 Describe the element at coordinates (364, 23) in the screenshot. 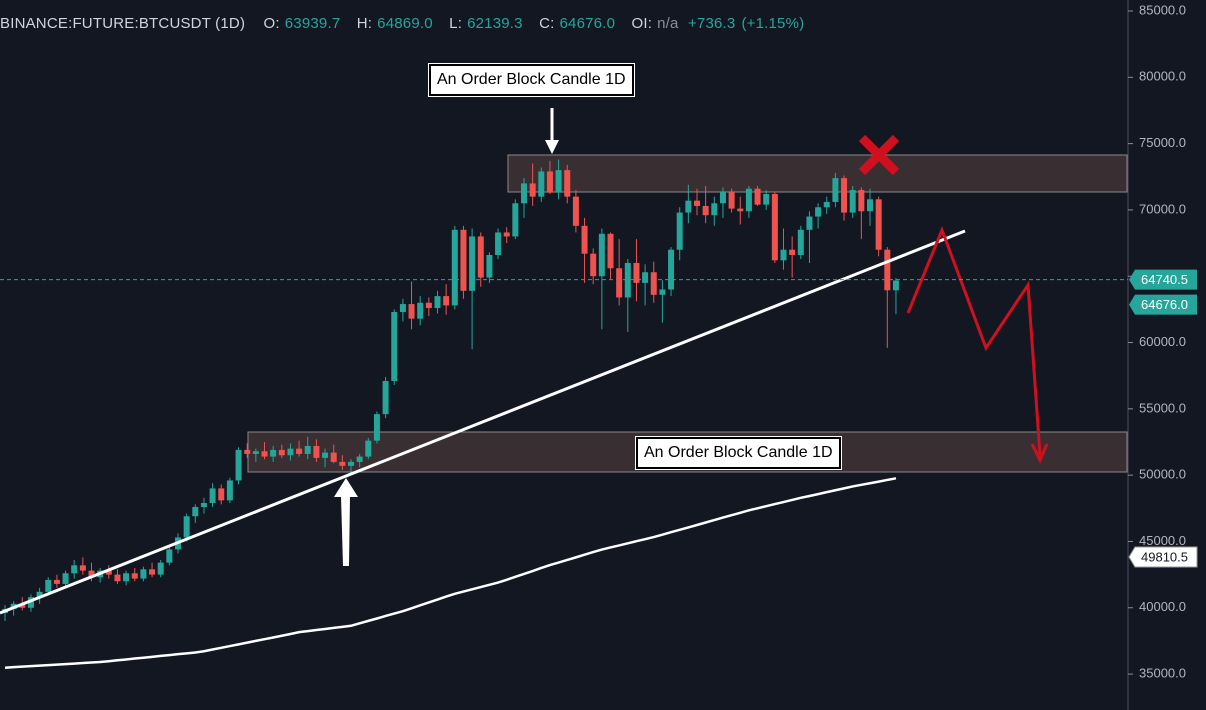

I see `label: H:` at that location.